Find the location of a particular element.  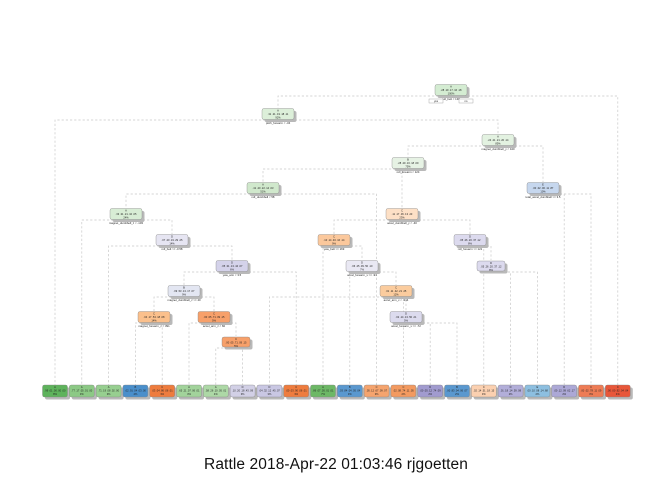

tree-leaf-17: C.02 .14 .51 .18 .153% is located at coordinates (485, 392).